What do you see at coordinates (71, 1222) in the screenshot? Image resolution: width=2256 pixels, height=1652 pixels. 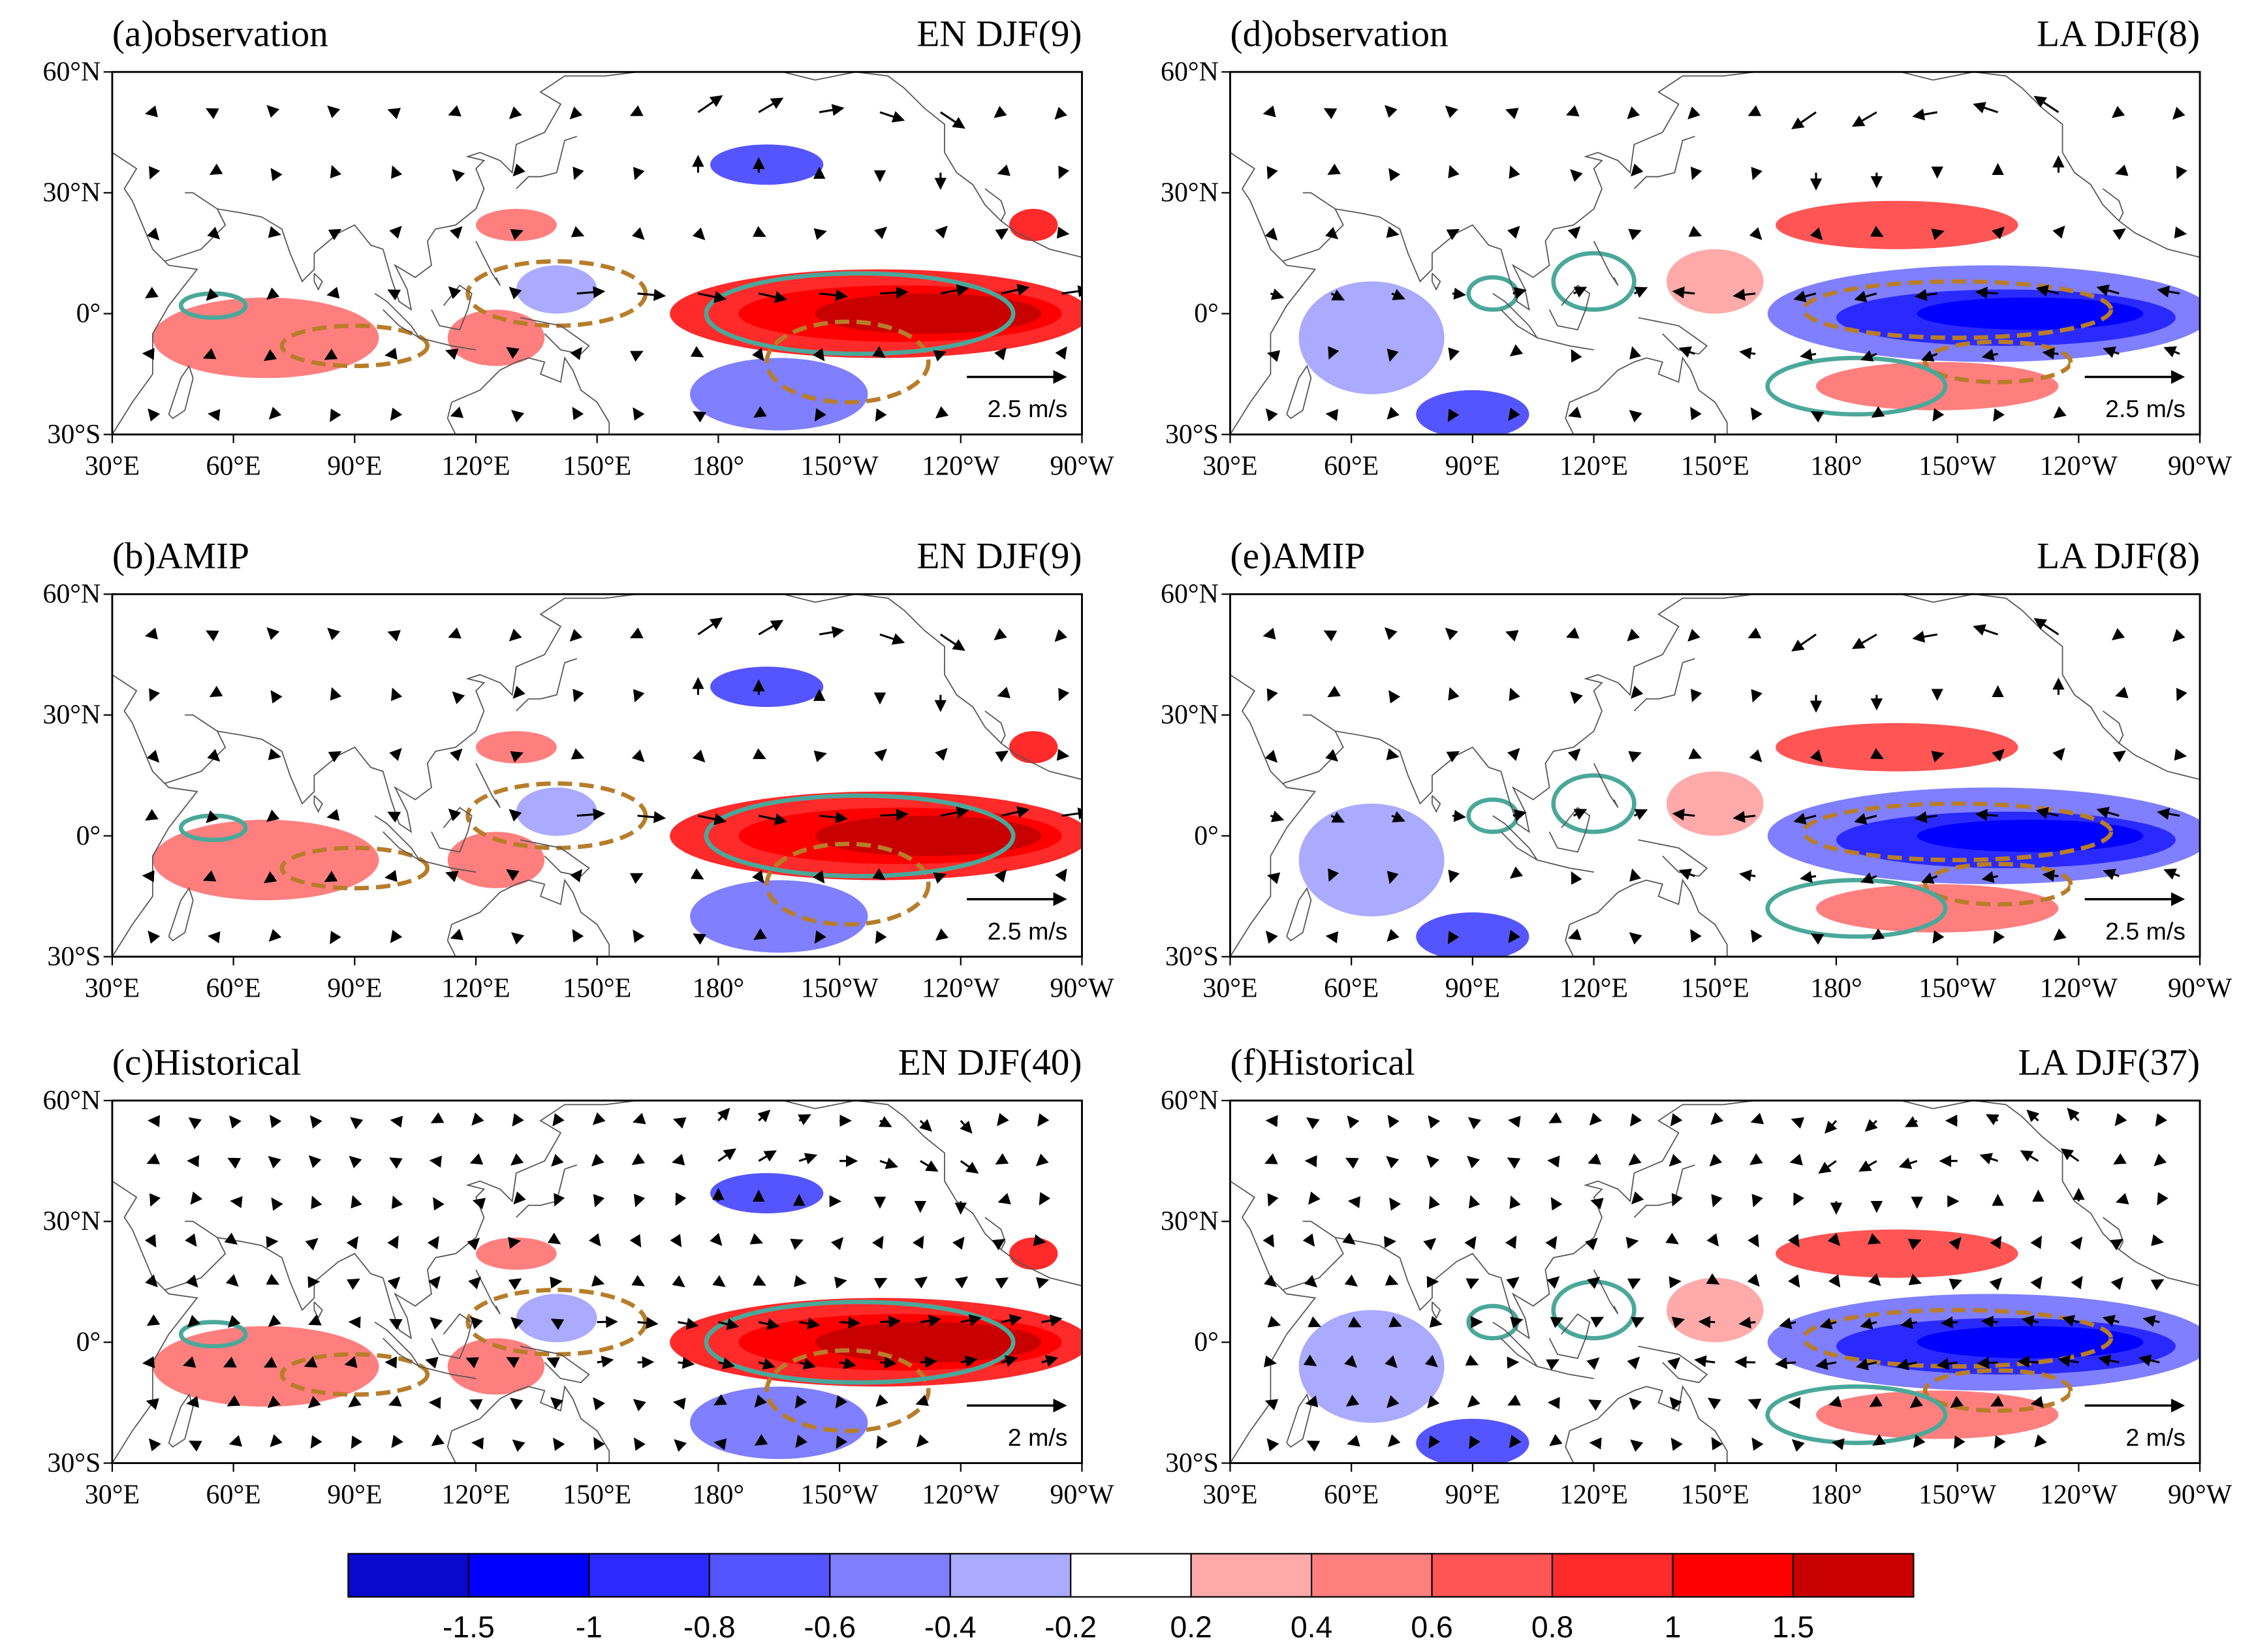 I see `lat-tick-label: 30°N` at bounding box center [71, 1222].